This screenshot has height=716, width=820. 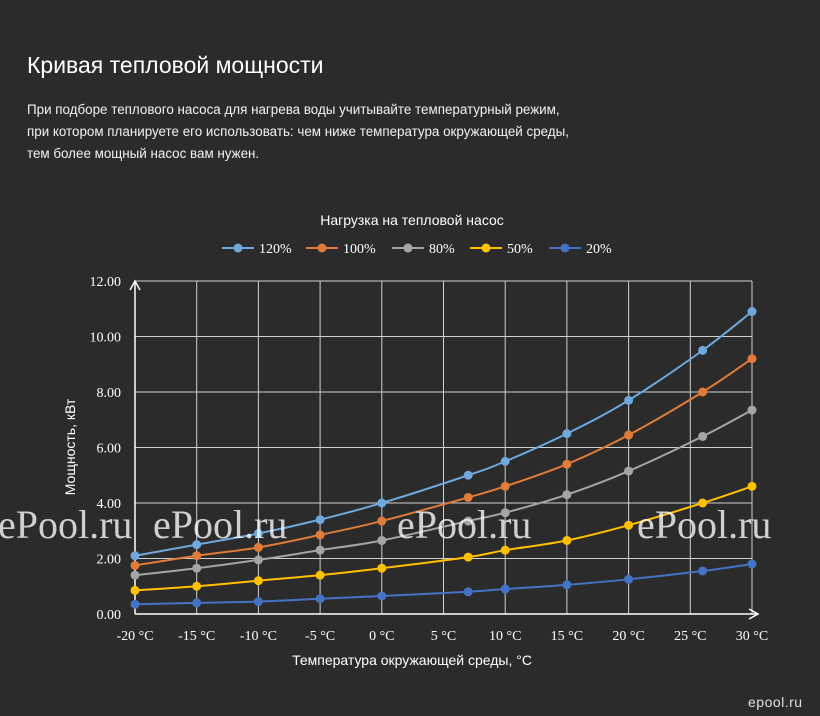 I want to click on x-tick-label: 5 °C, so click(x=443, y=636).